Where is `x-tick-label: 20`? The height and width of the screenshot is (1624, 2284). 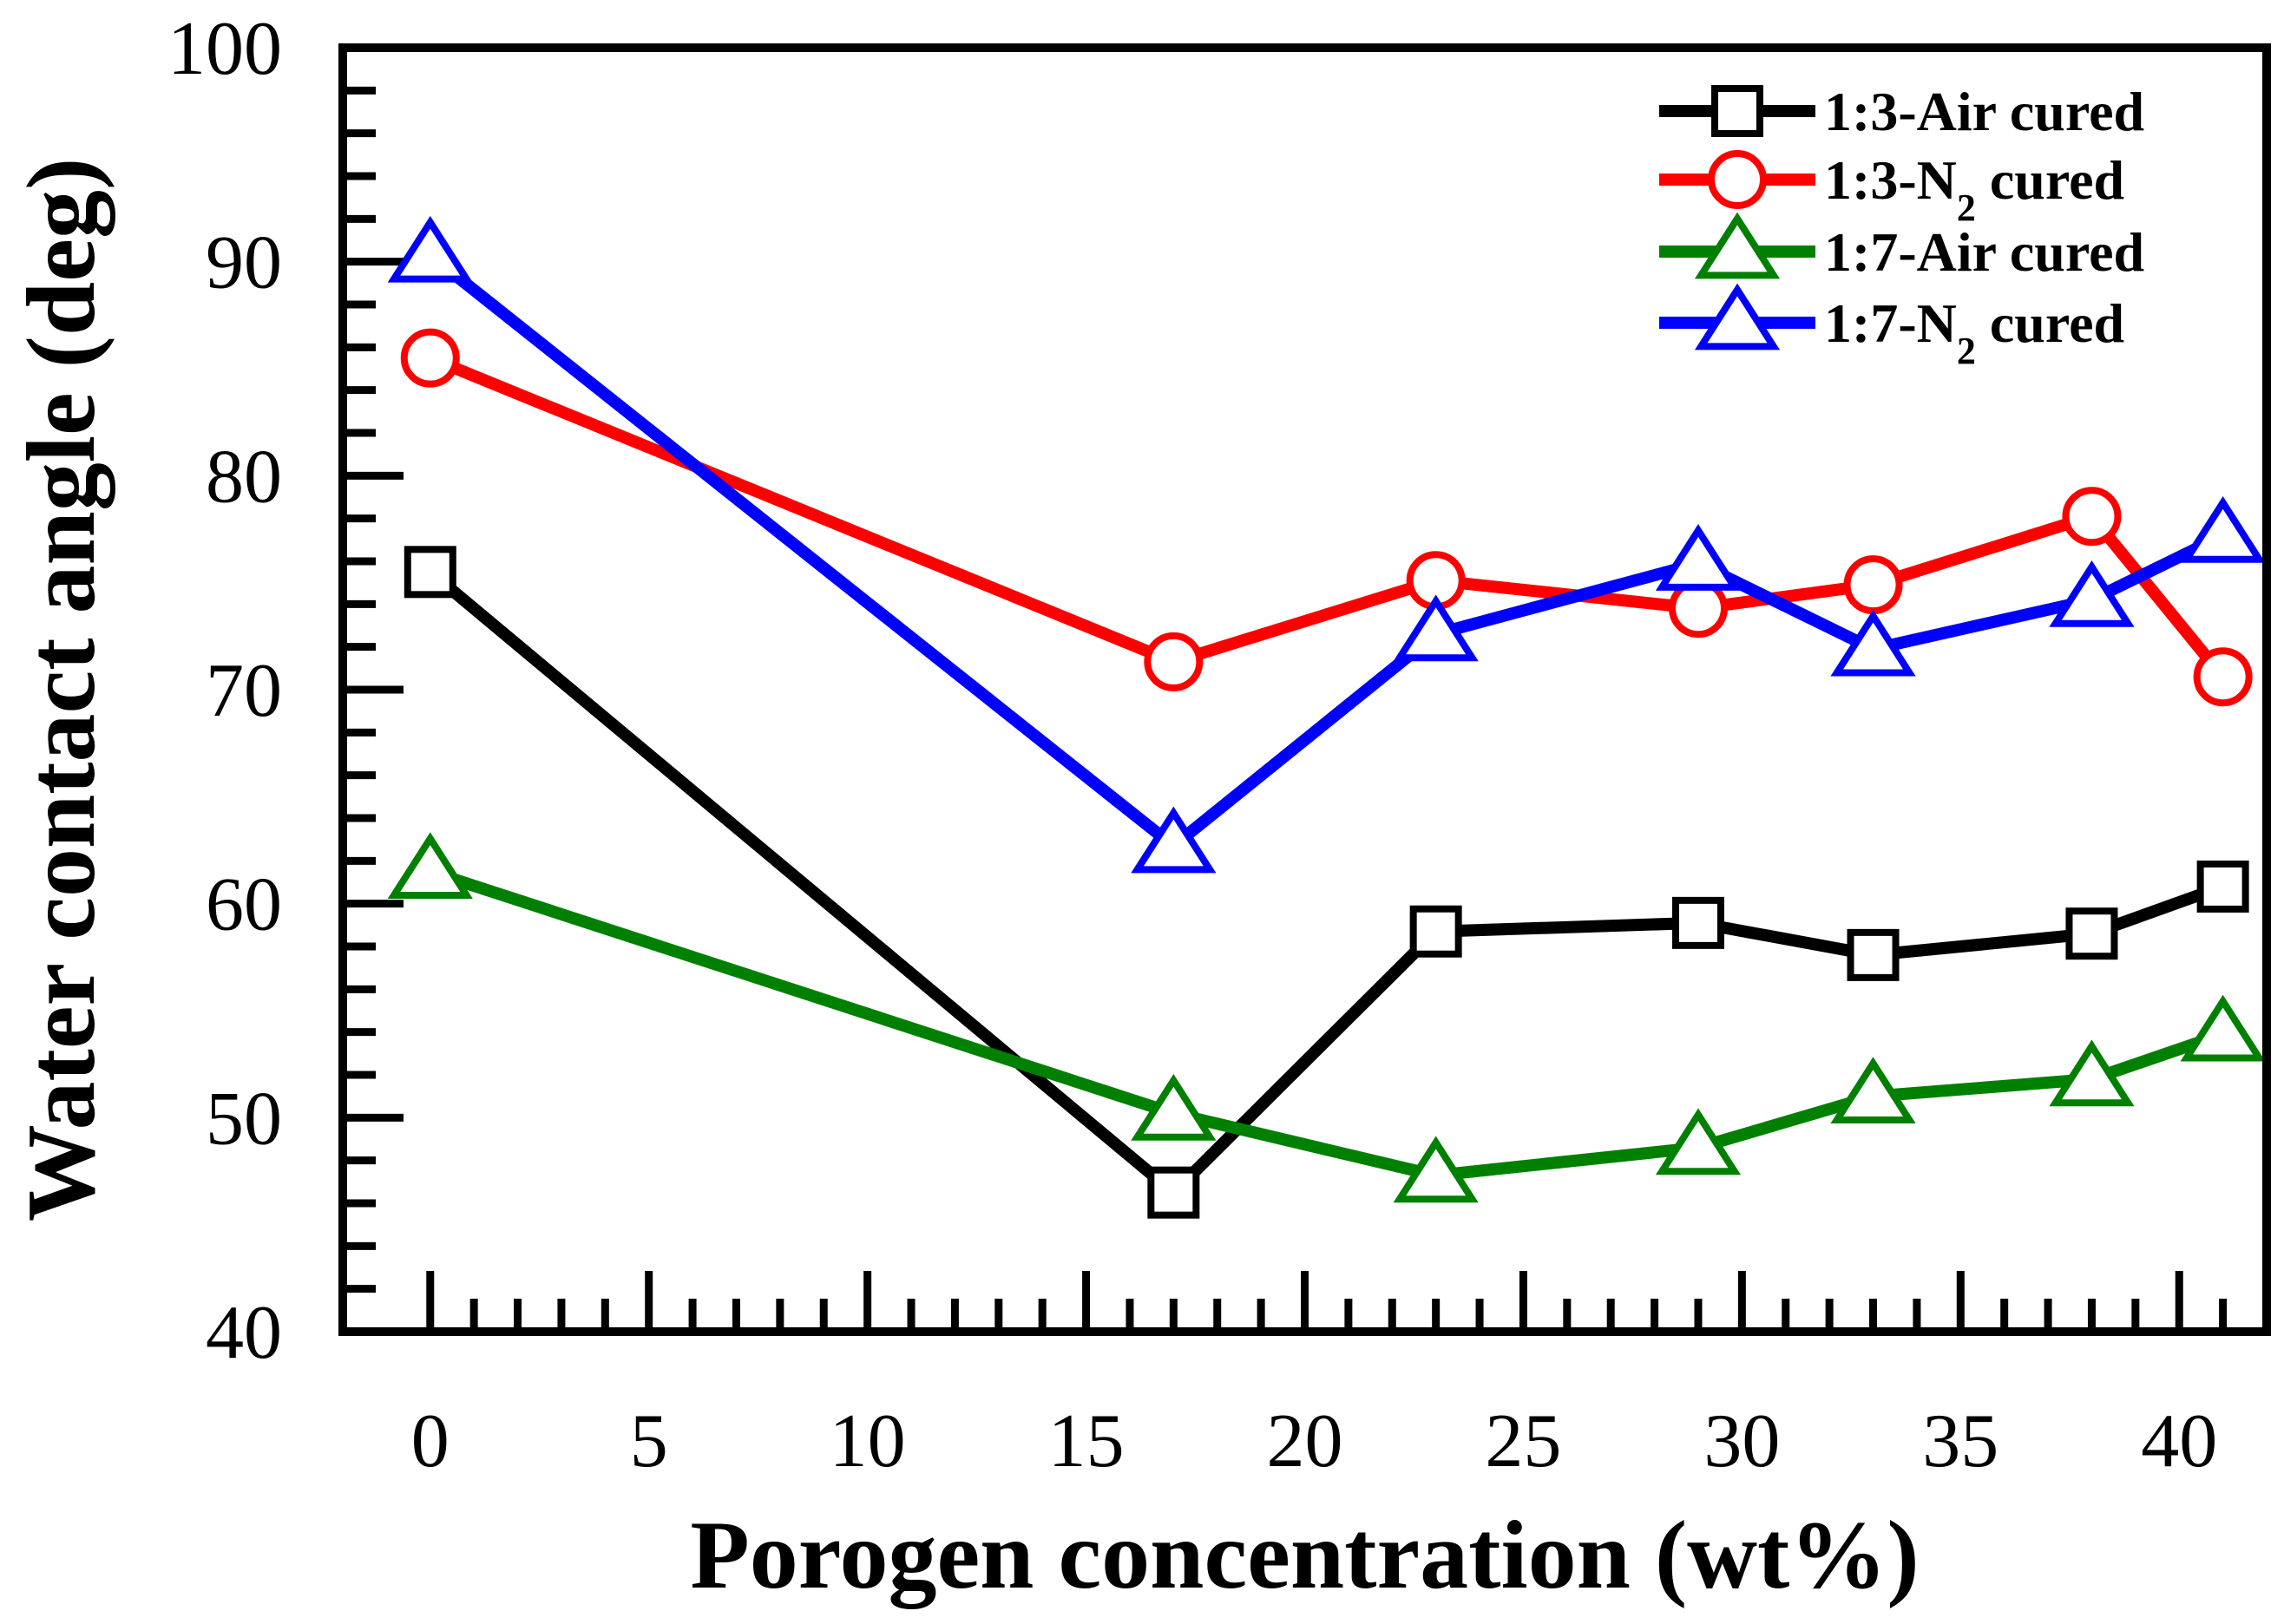
x-tick-label: 20 is located at coordinates (1305, 1441).